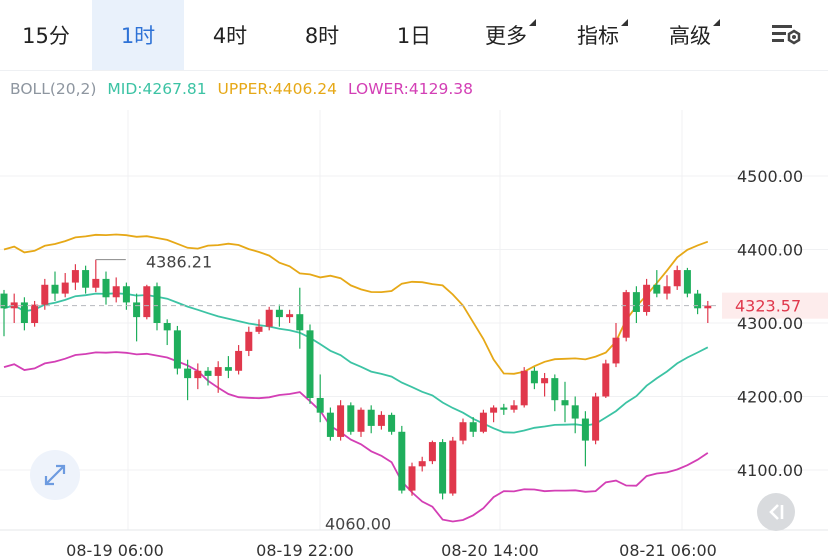  I want to click on tab-label: 高级, so click(694, 33).